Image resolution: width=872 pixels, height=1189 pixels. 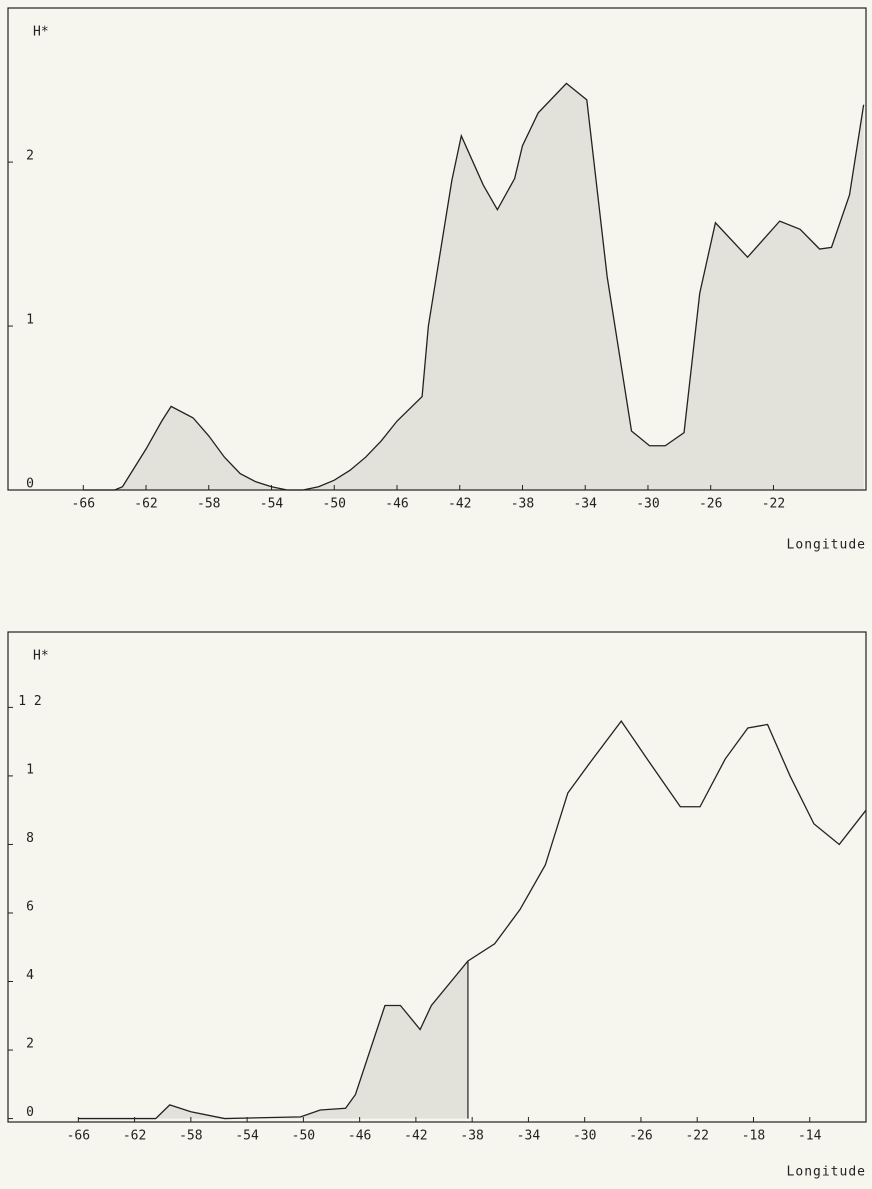 I want to click on x-tick-label: -14, so click(x=810, y=1136).